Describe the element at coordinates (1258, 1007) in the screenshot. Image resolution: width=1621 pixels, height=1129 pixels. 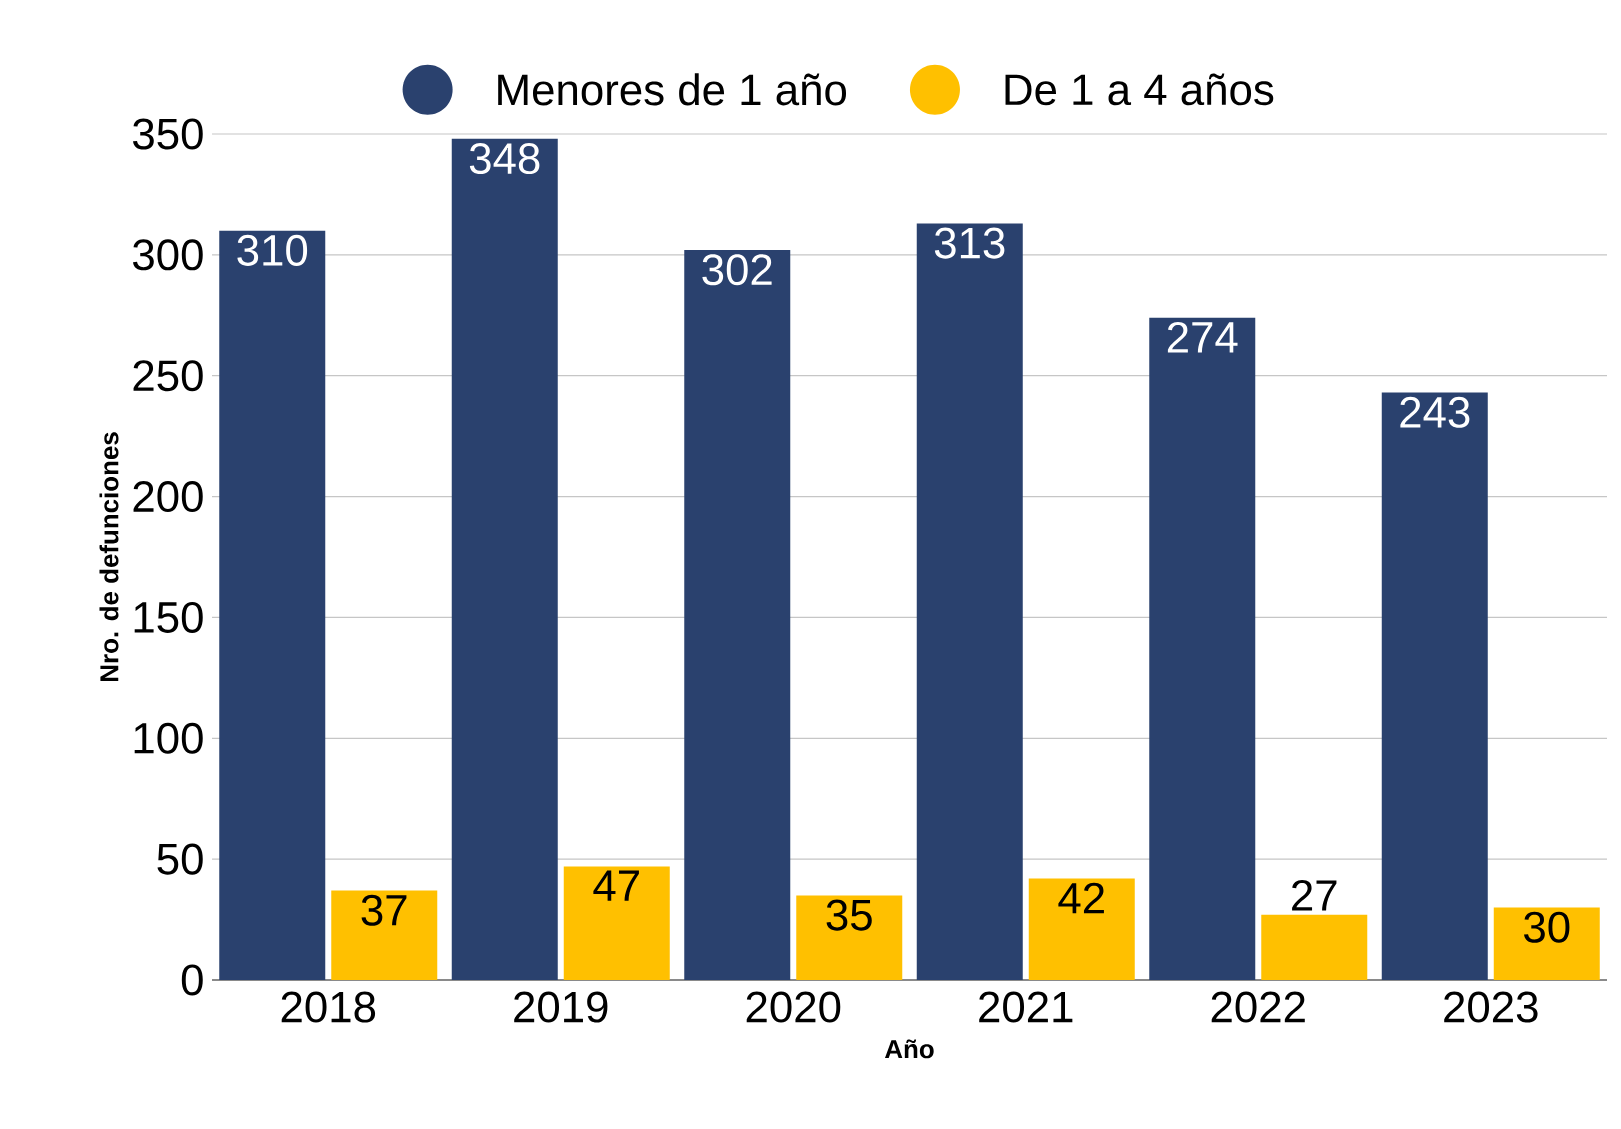
I see `x-tick-label: 2022` at that location.